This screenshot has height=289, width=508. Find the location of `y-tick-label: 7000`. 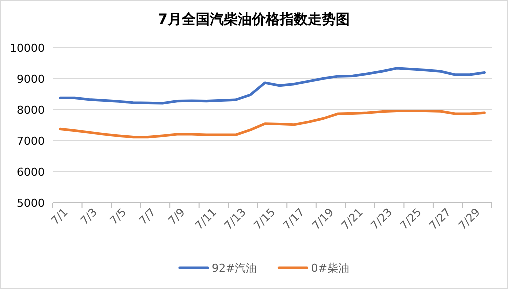

y-tick-label: 7000 is located at coordinates (31, 141).